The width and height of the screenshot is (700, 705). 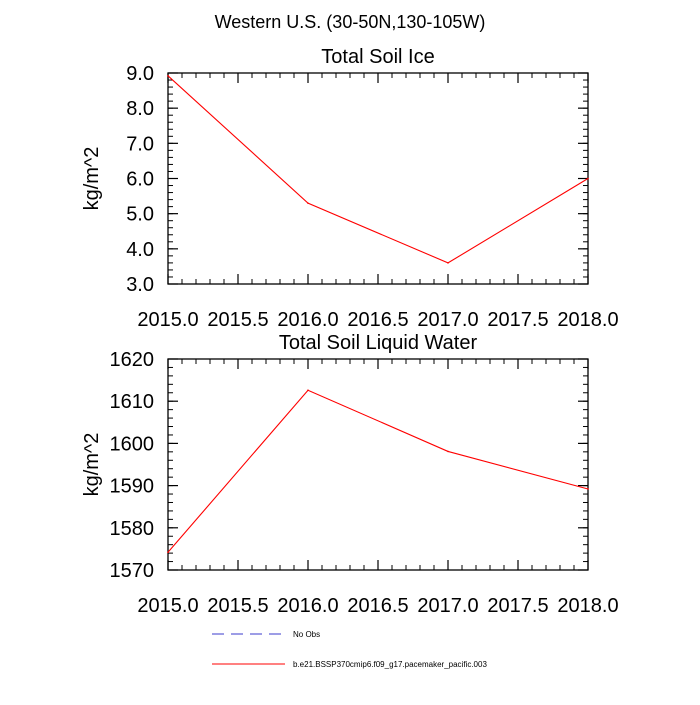 I want to click on y-tick-label: 1590, so click(x=132, y=487).